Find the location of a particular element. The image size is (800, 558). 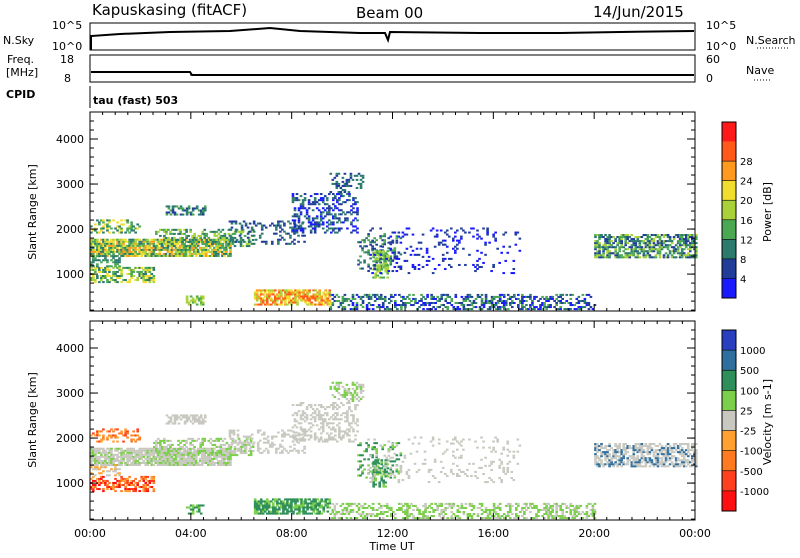

y-tick-label: 4000 is located at coordinates (70, 139).